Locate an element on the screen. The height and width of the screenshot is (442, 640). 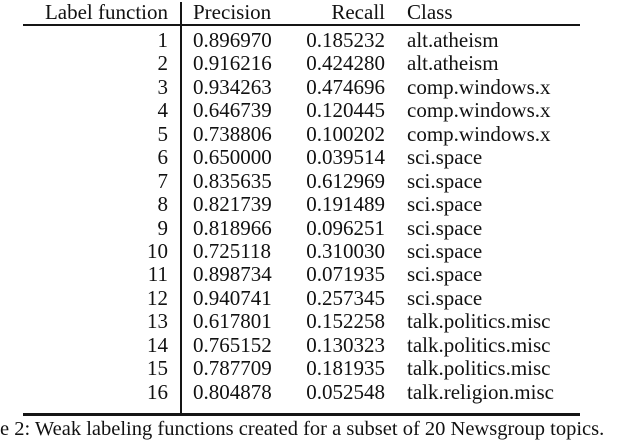
cell-recall: 0.039514 is located at coordinates (345, 157).